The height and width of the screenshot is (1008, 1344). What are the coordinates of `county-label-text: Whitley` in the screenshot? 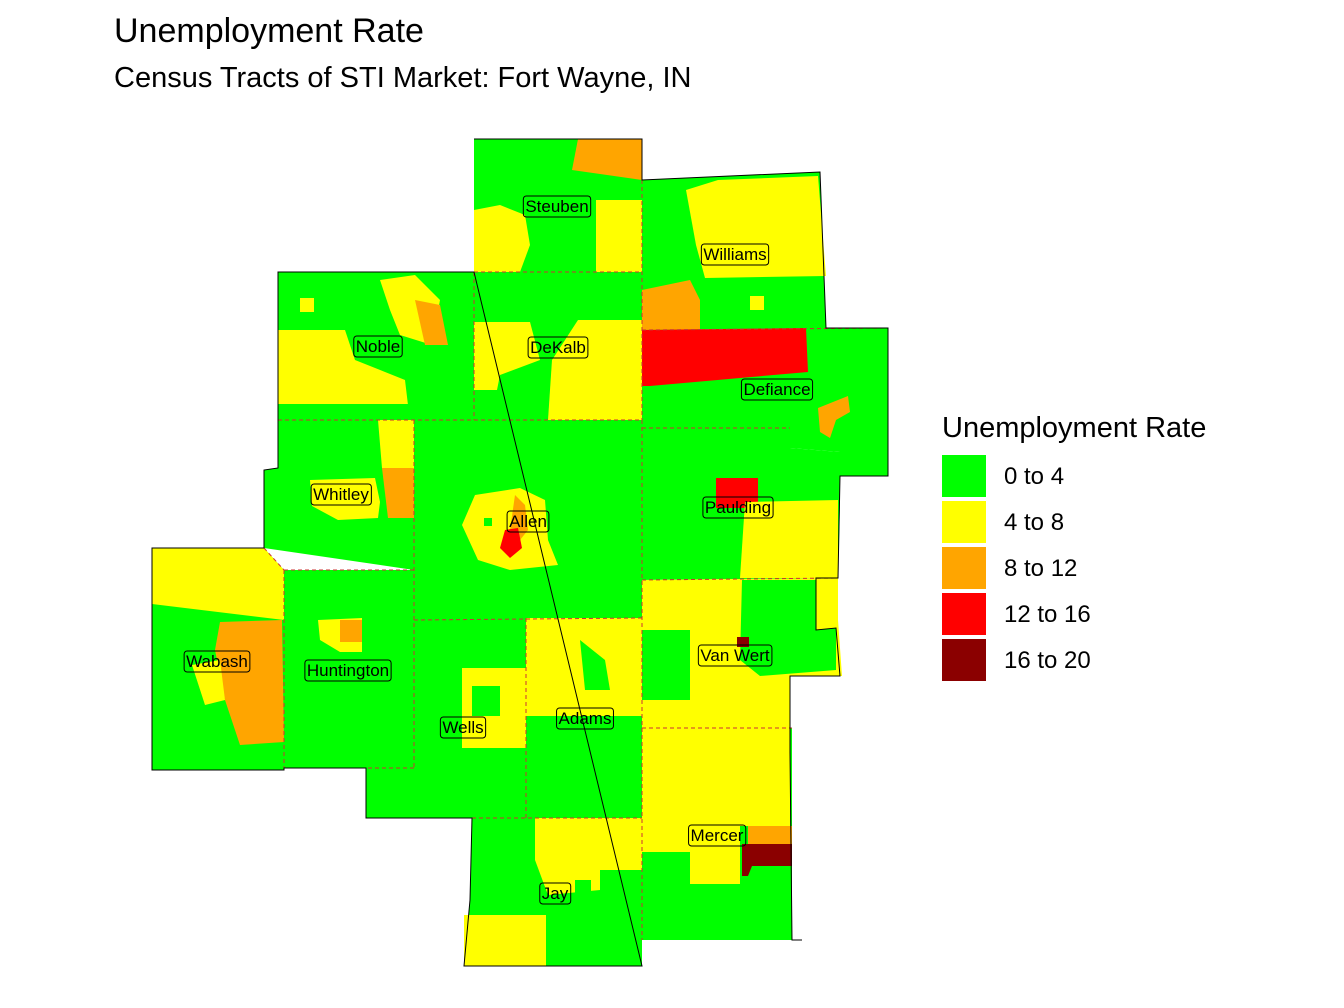 It's located at (341, 494).